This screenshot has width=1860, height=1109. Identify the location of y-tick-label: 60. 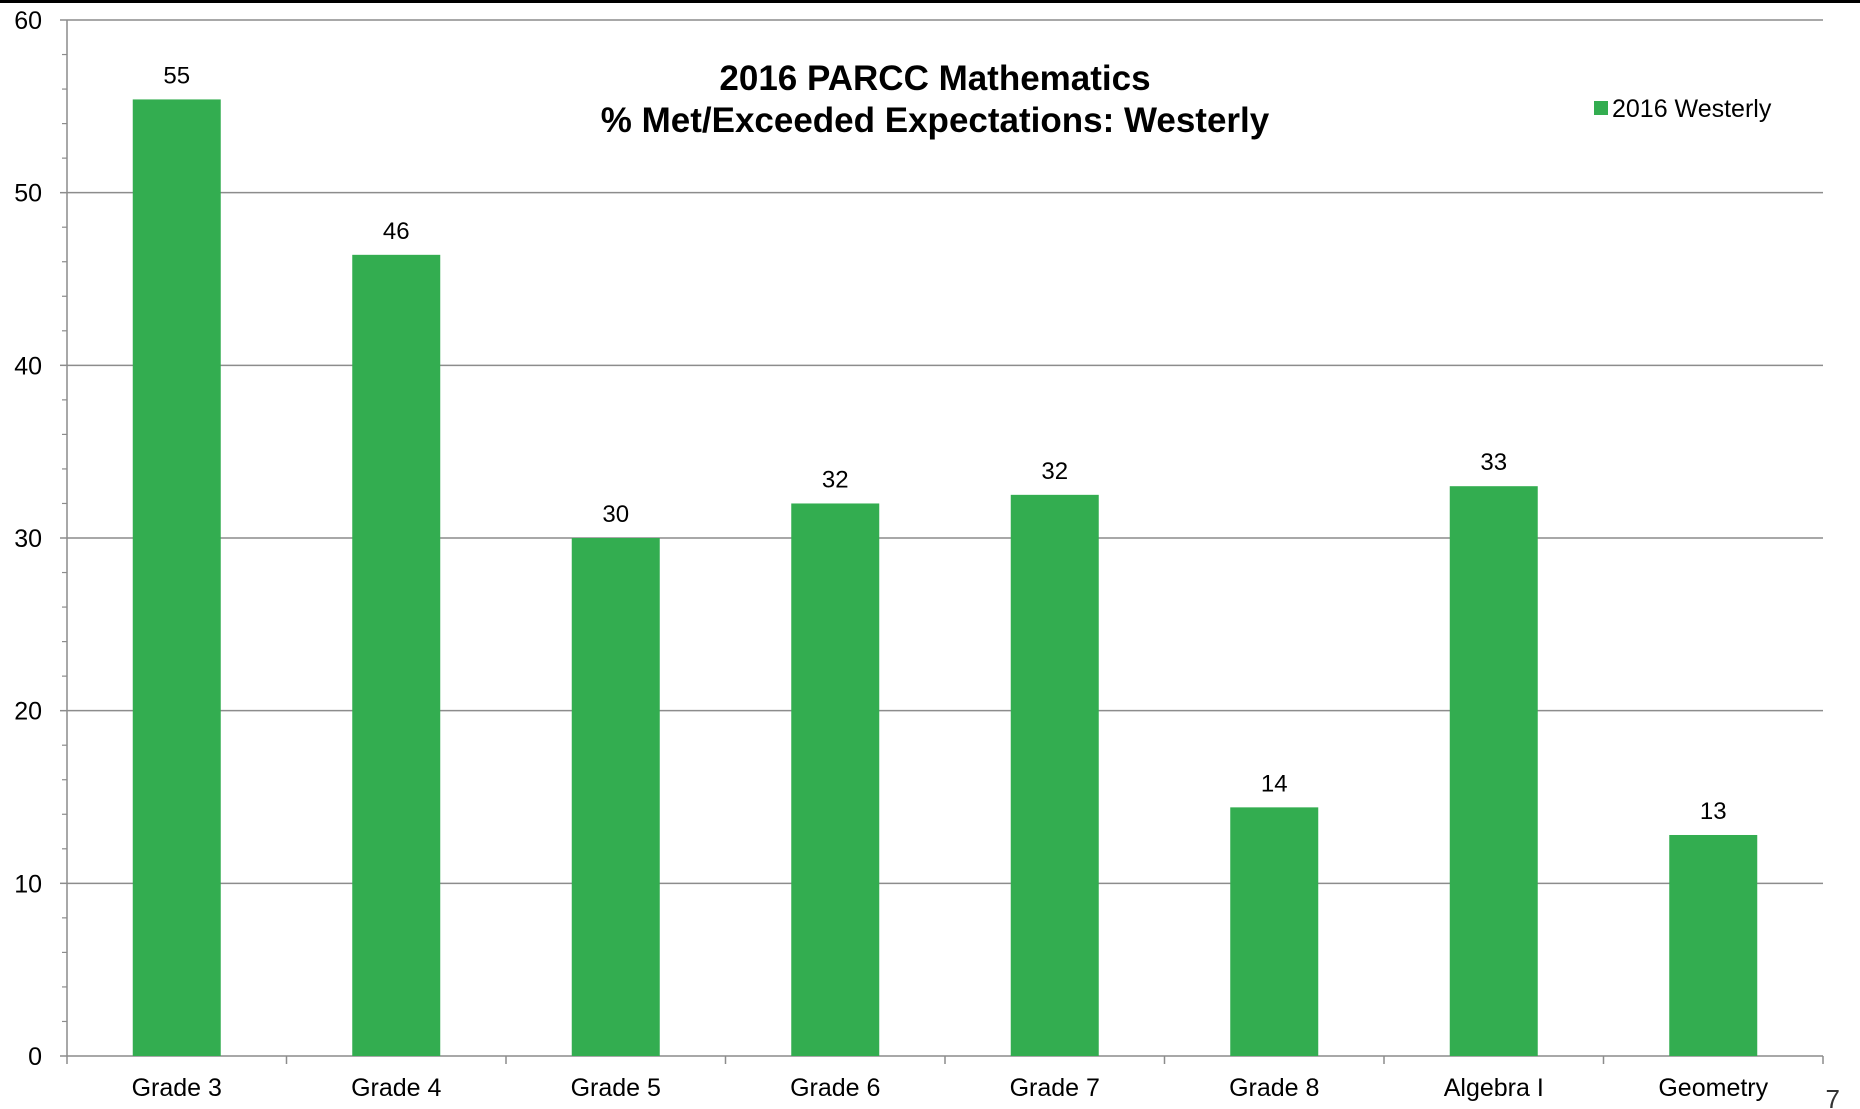
(28, 21).